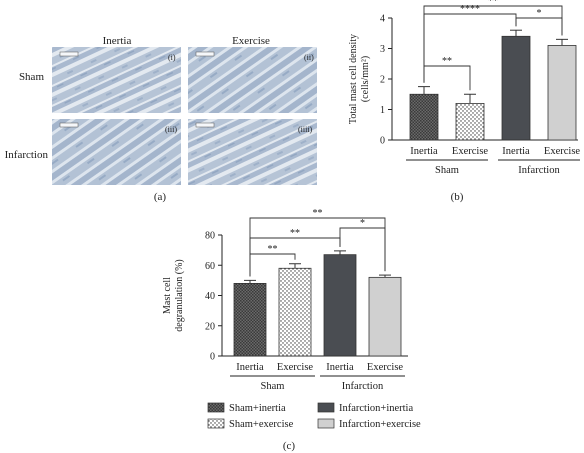 This screenshot has height=453, width=584. What do you see at coordinates (257, 408) in the screenshot?
I see `legend-label: Sham+inertia` at bounding box center [257, 408].